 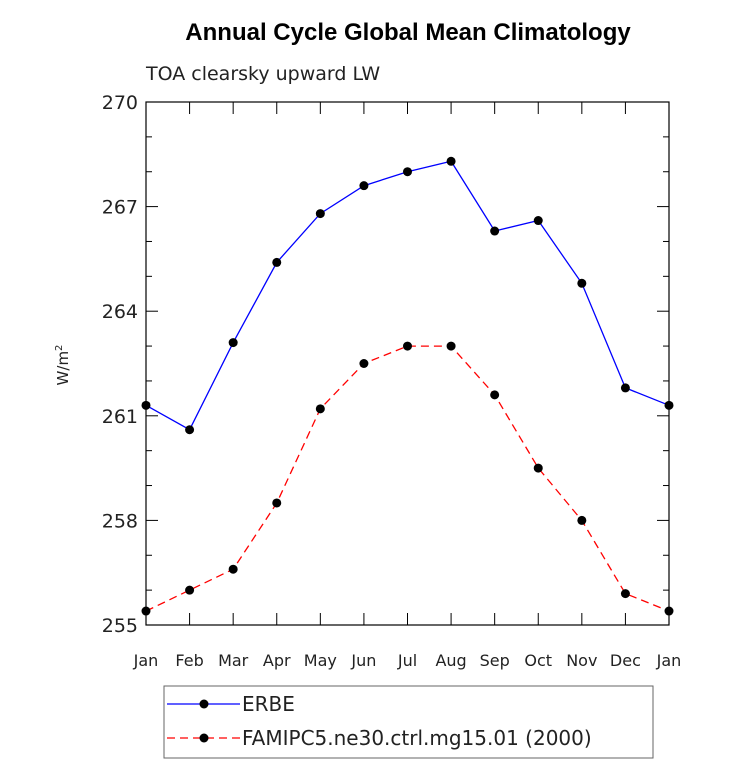 I want to click on x-tick-label: Apr, so click(x=277, y=660).